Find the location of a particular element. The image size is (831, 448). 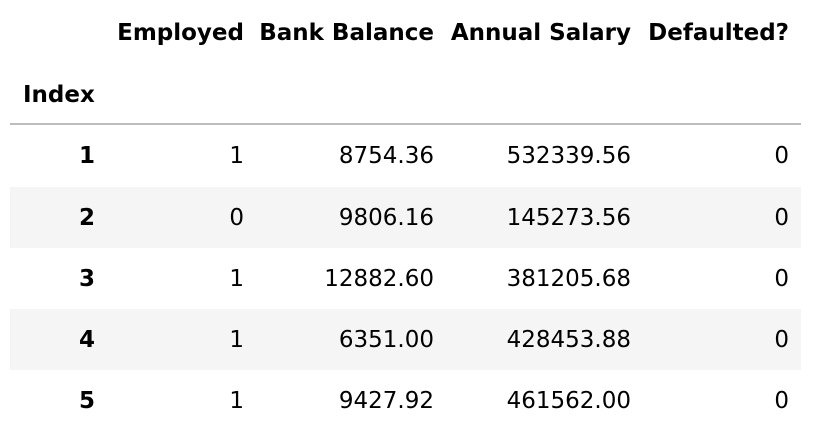

row-index: 4 is located at coordinates (86, 339).